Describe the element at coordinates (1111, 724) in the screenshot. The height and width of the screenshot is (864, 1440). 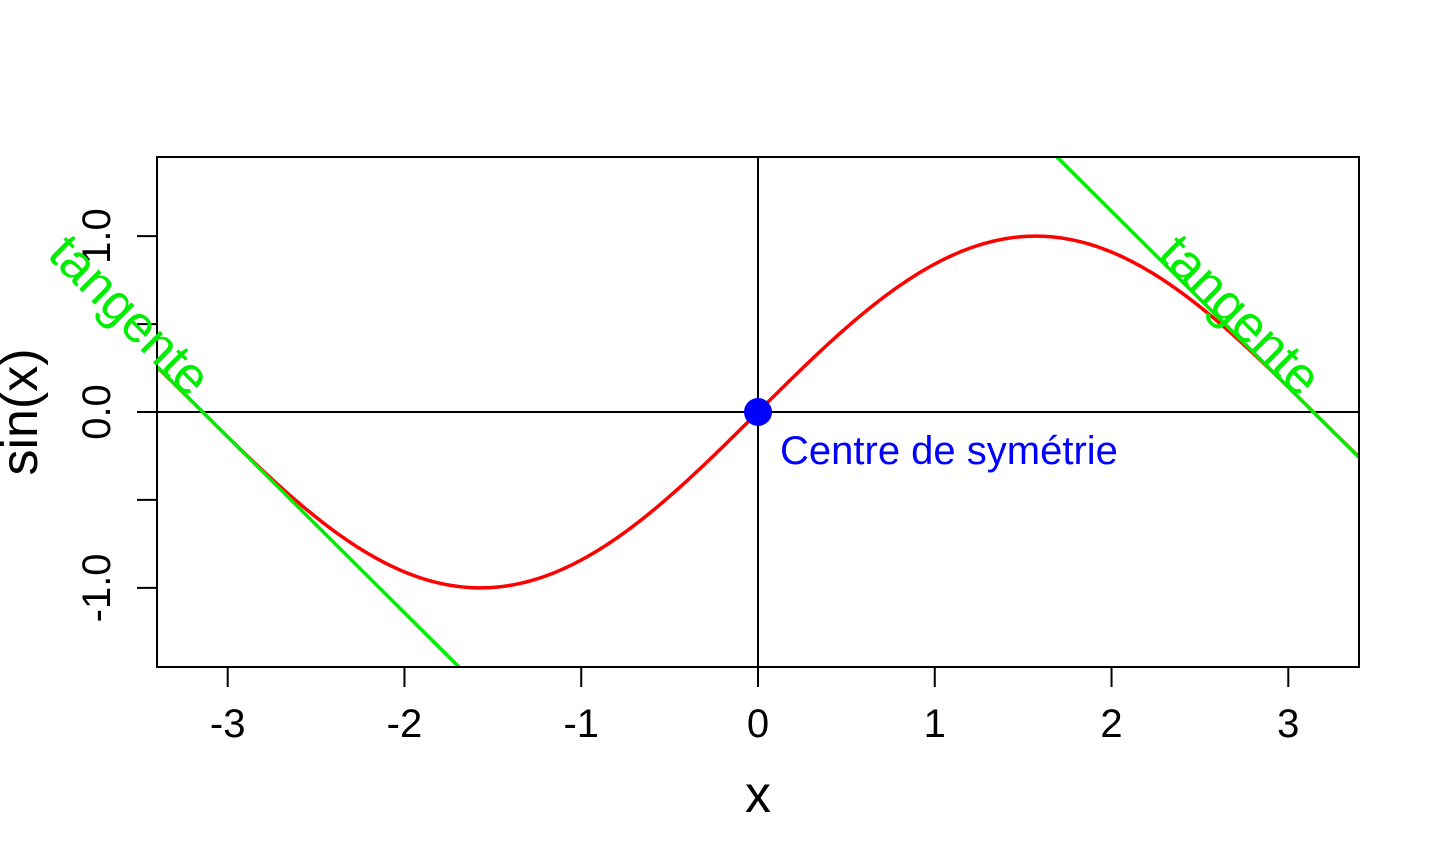
I see `x-tick-label: 2` at that location.